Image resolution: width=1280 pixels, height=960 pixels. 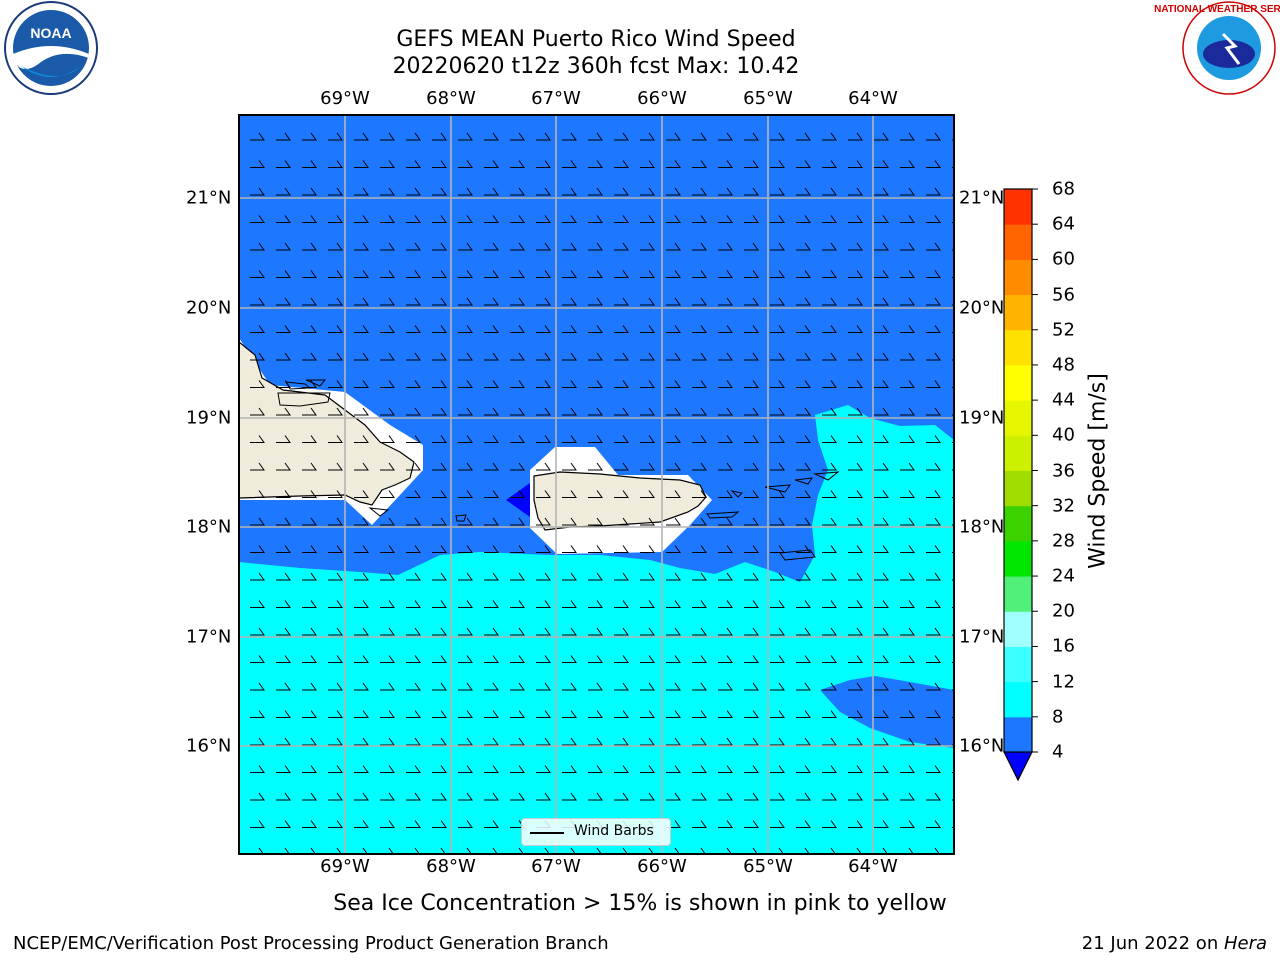 What do you see at coordinates (1217, 9) in the screenshot?
I see `nws-logo-text: NATIONAL WEATHER SERVICE` at bounding box center [1217, 9].